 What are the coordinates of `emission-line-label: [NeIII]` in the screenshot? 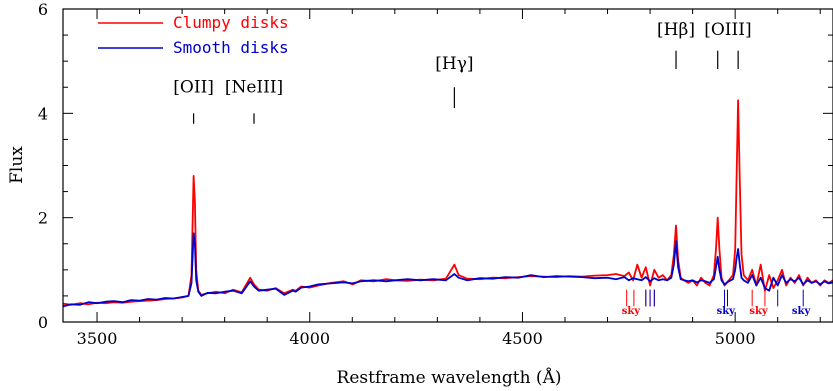 It's located at (254, 87).